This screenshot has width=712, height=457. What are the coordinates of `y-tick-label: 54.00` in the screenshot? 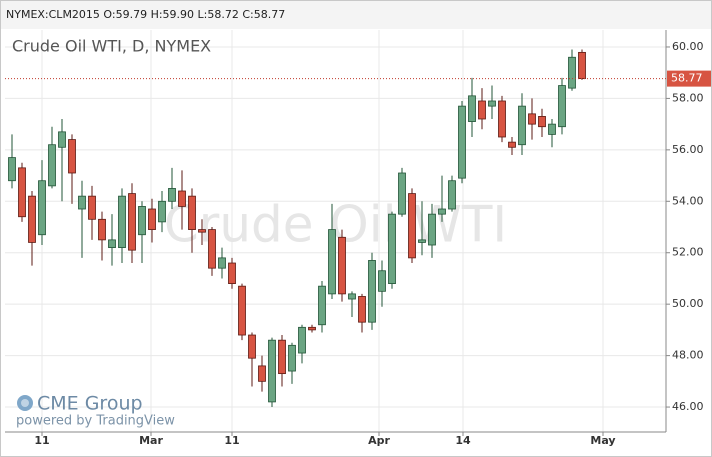 It's located at (688, 200).